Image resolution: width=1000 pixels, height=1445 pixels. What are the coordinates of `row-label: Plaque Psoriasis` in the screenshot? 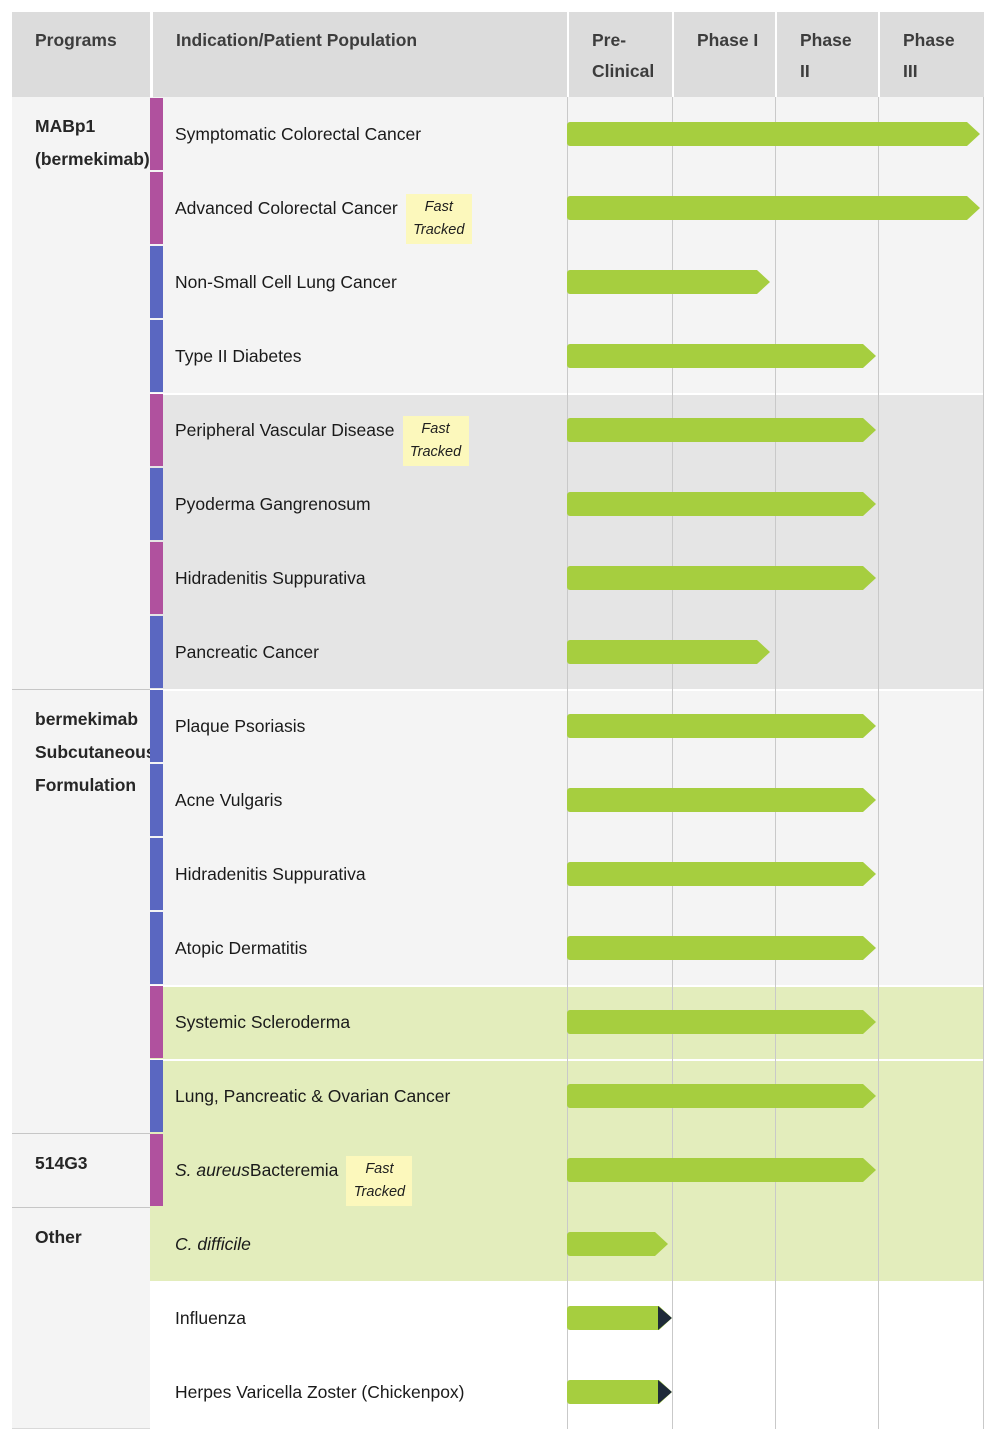 It's located at (240, 726).